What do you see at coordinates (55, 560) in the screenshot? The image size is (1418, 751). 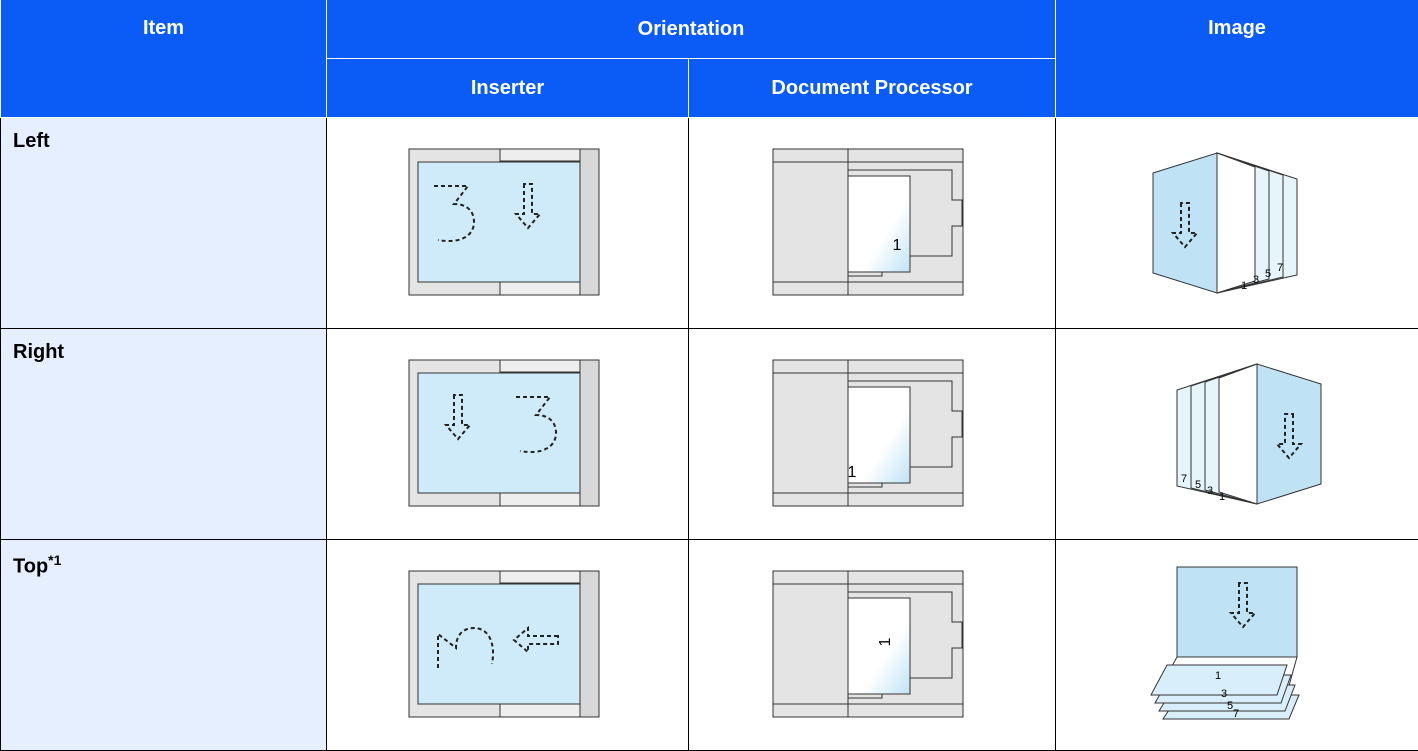 I see `item-note: *1` at bounding box center [55, 560].